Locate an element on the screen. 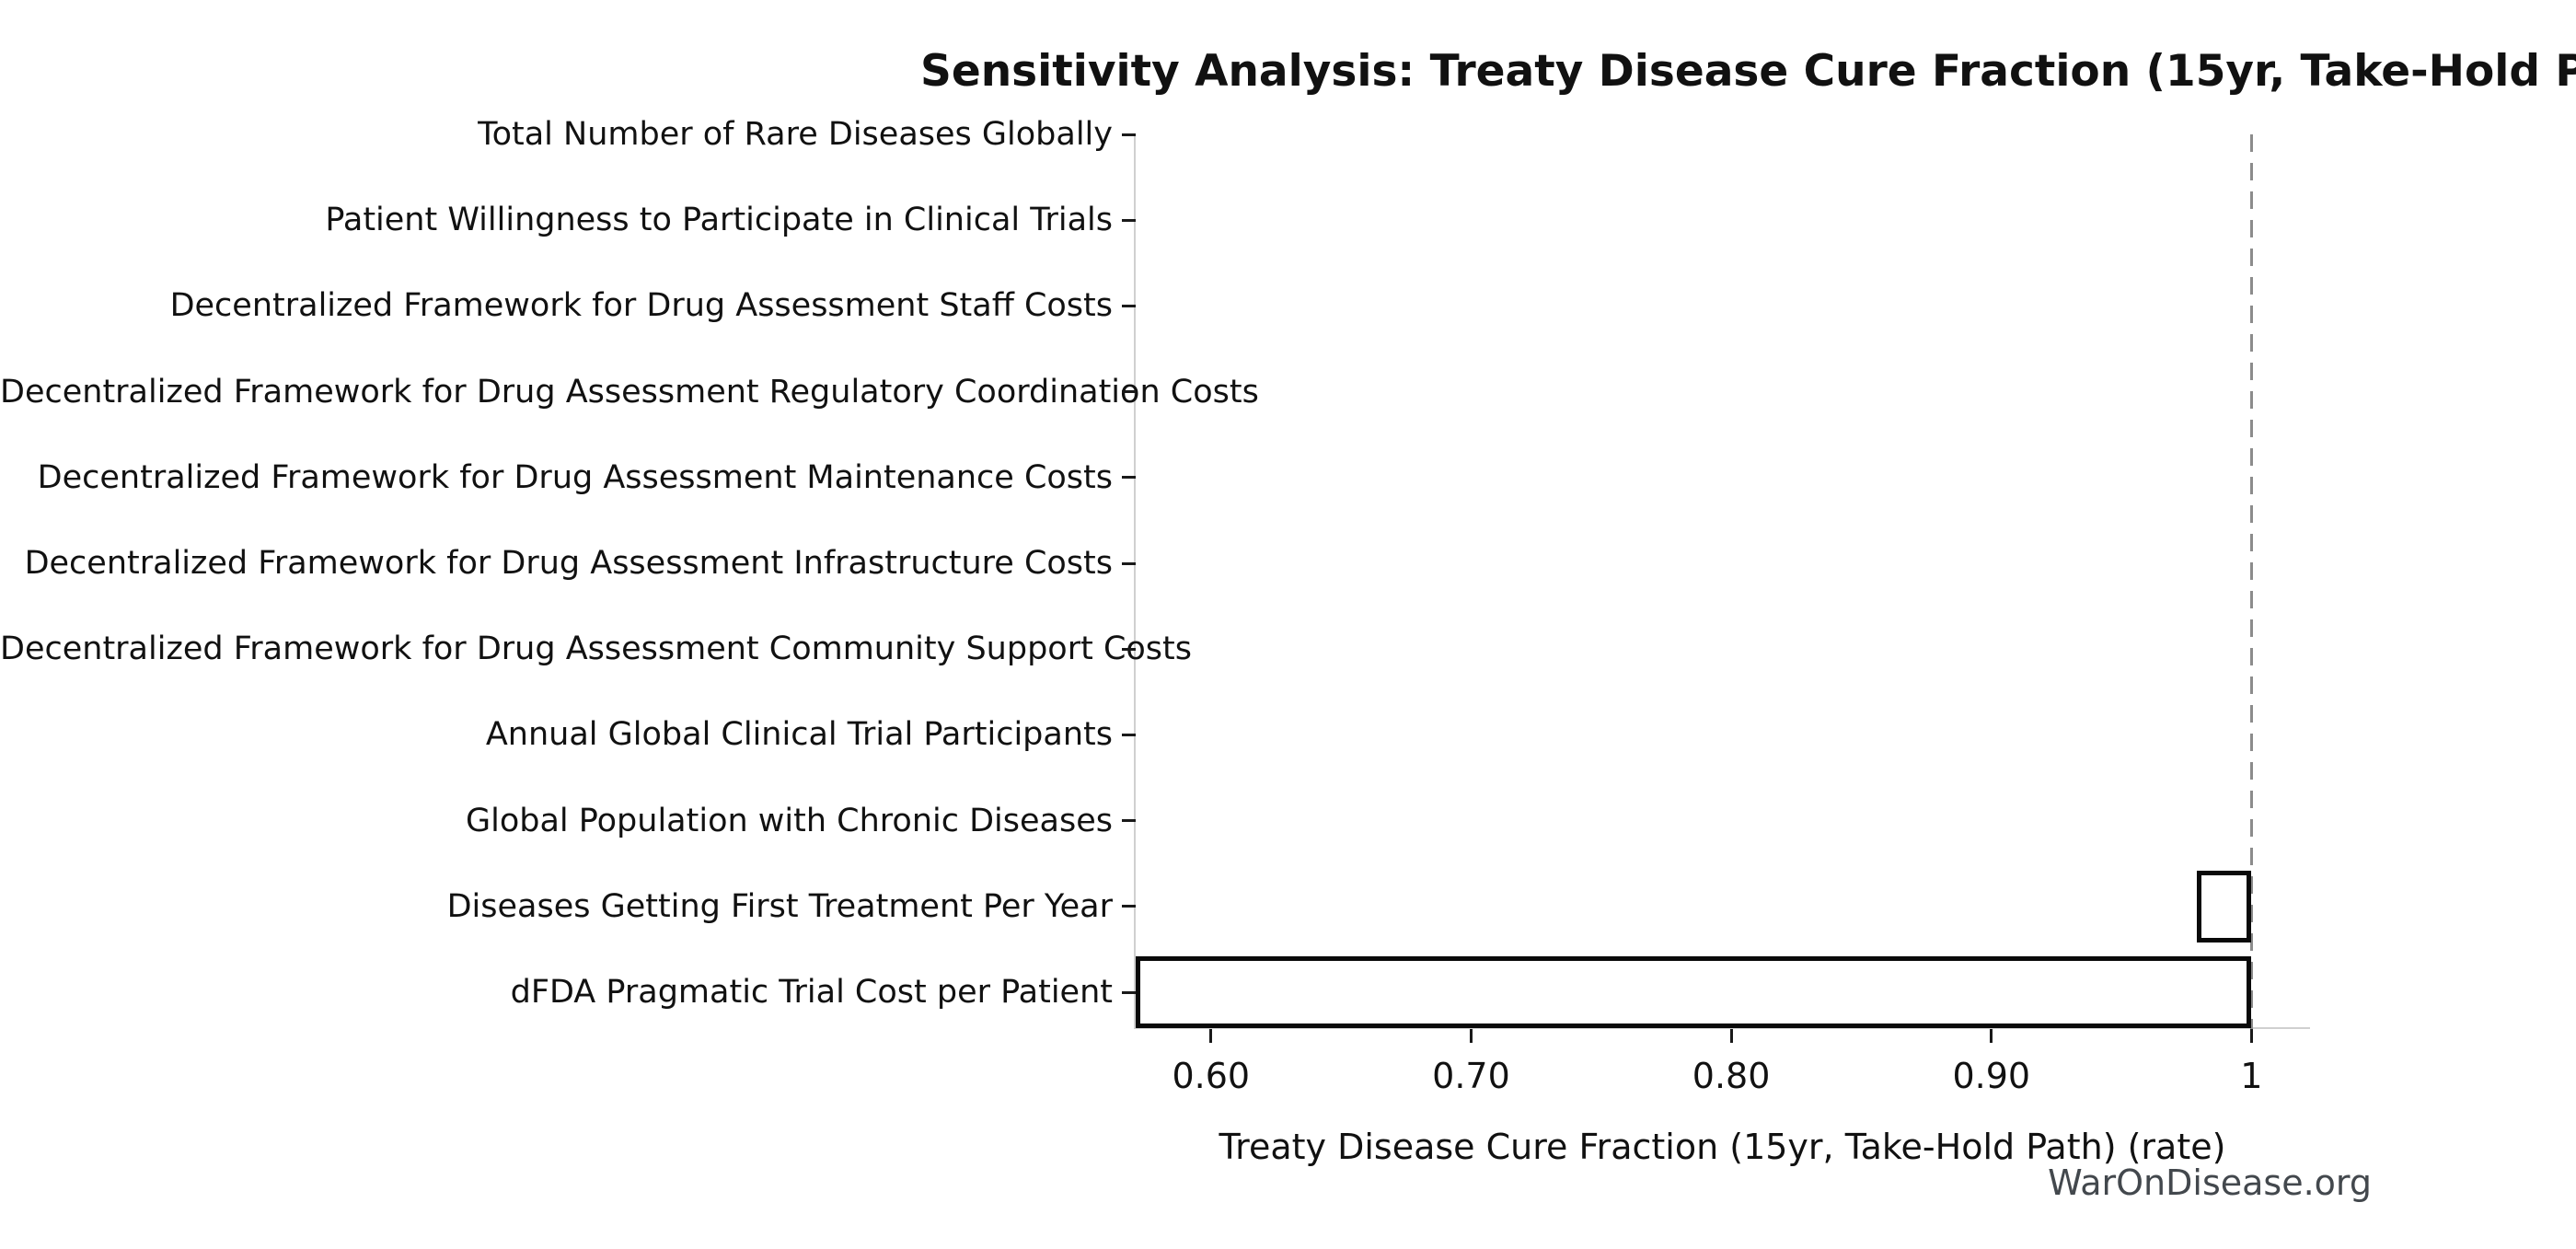 Image resolution: width=2576 pixels, height=1249 pixels. y-axis-label: Total Number of Rare Diseases Globally is located at coordinates (795, 134).